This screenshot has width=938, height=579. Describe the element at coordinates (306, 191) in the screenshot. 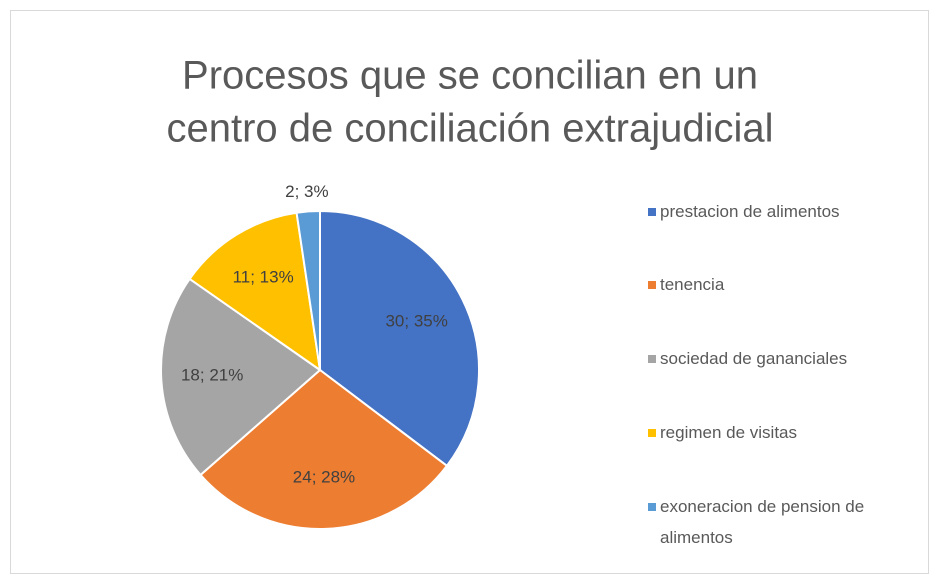

I see `data-label: 2; 3%` at that location.